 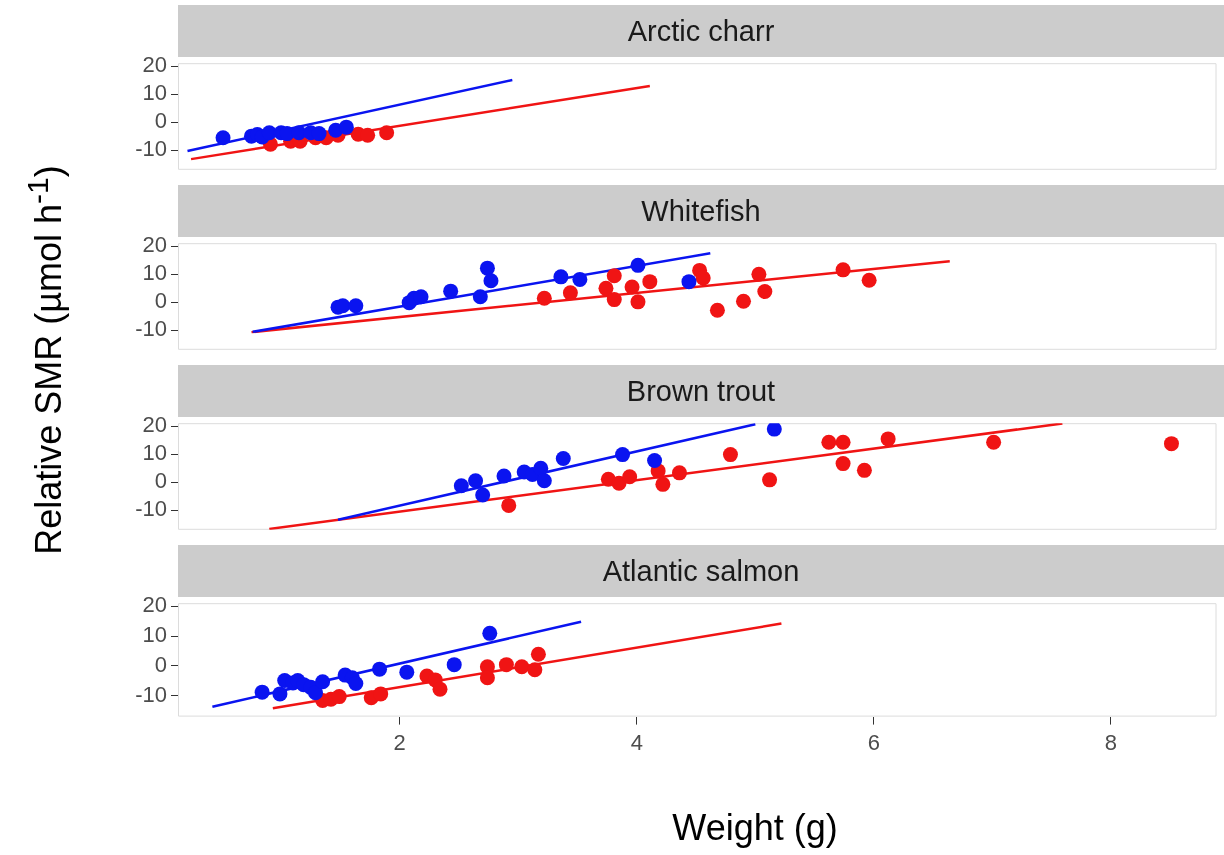 I want to click on chart-title: Whitefish, so click(x=701, y=211).